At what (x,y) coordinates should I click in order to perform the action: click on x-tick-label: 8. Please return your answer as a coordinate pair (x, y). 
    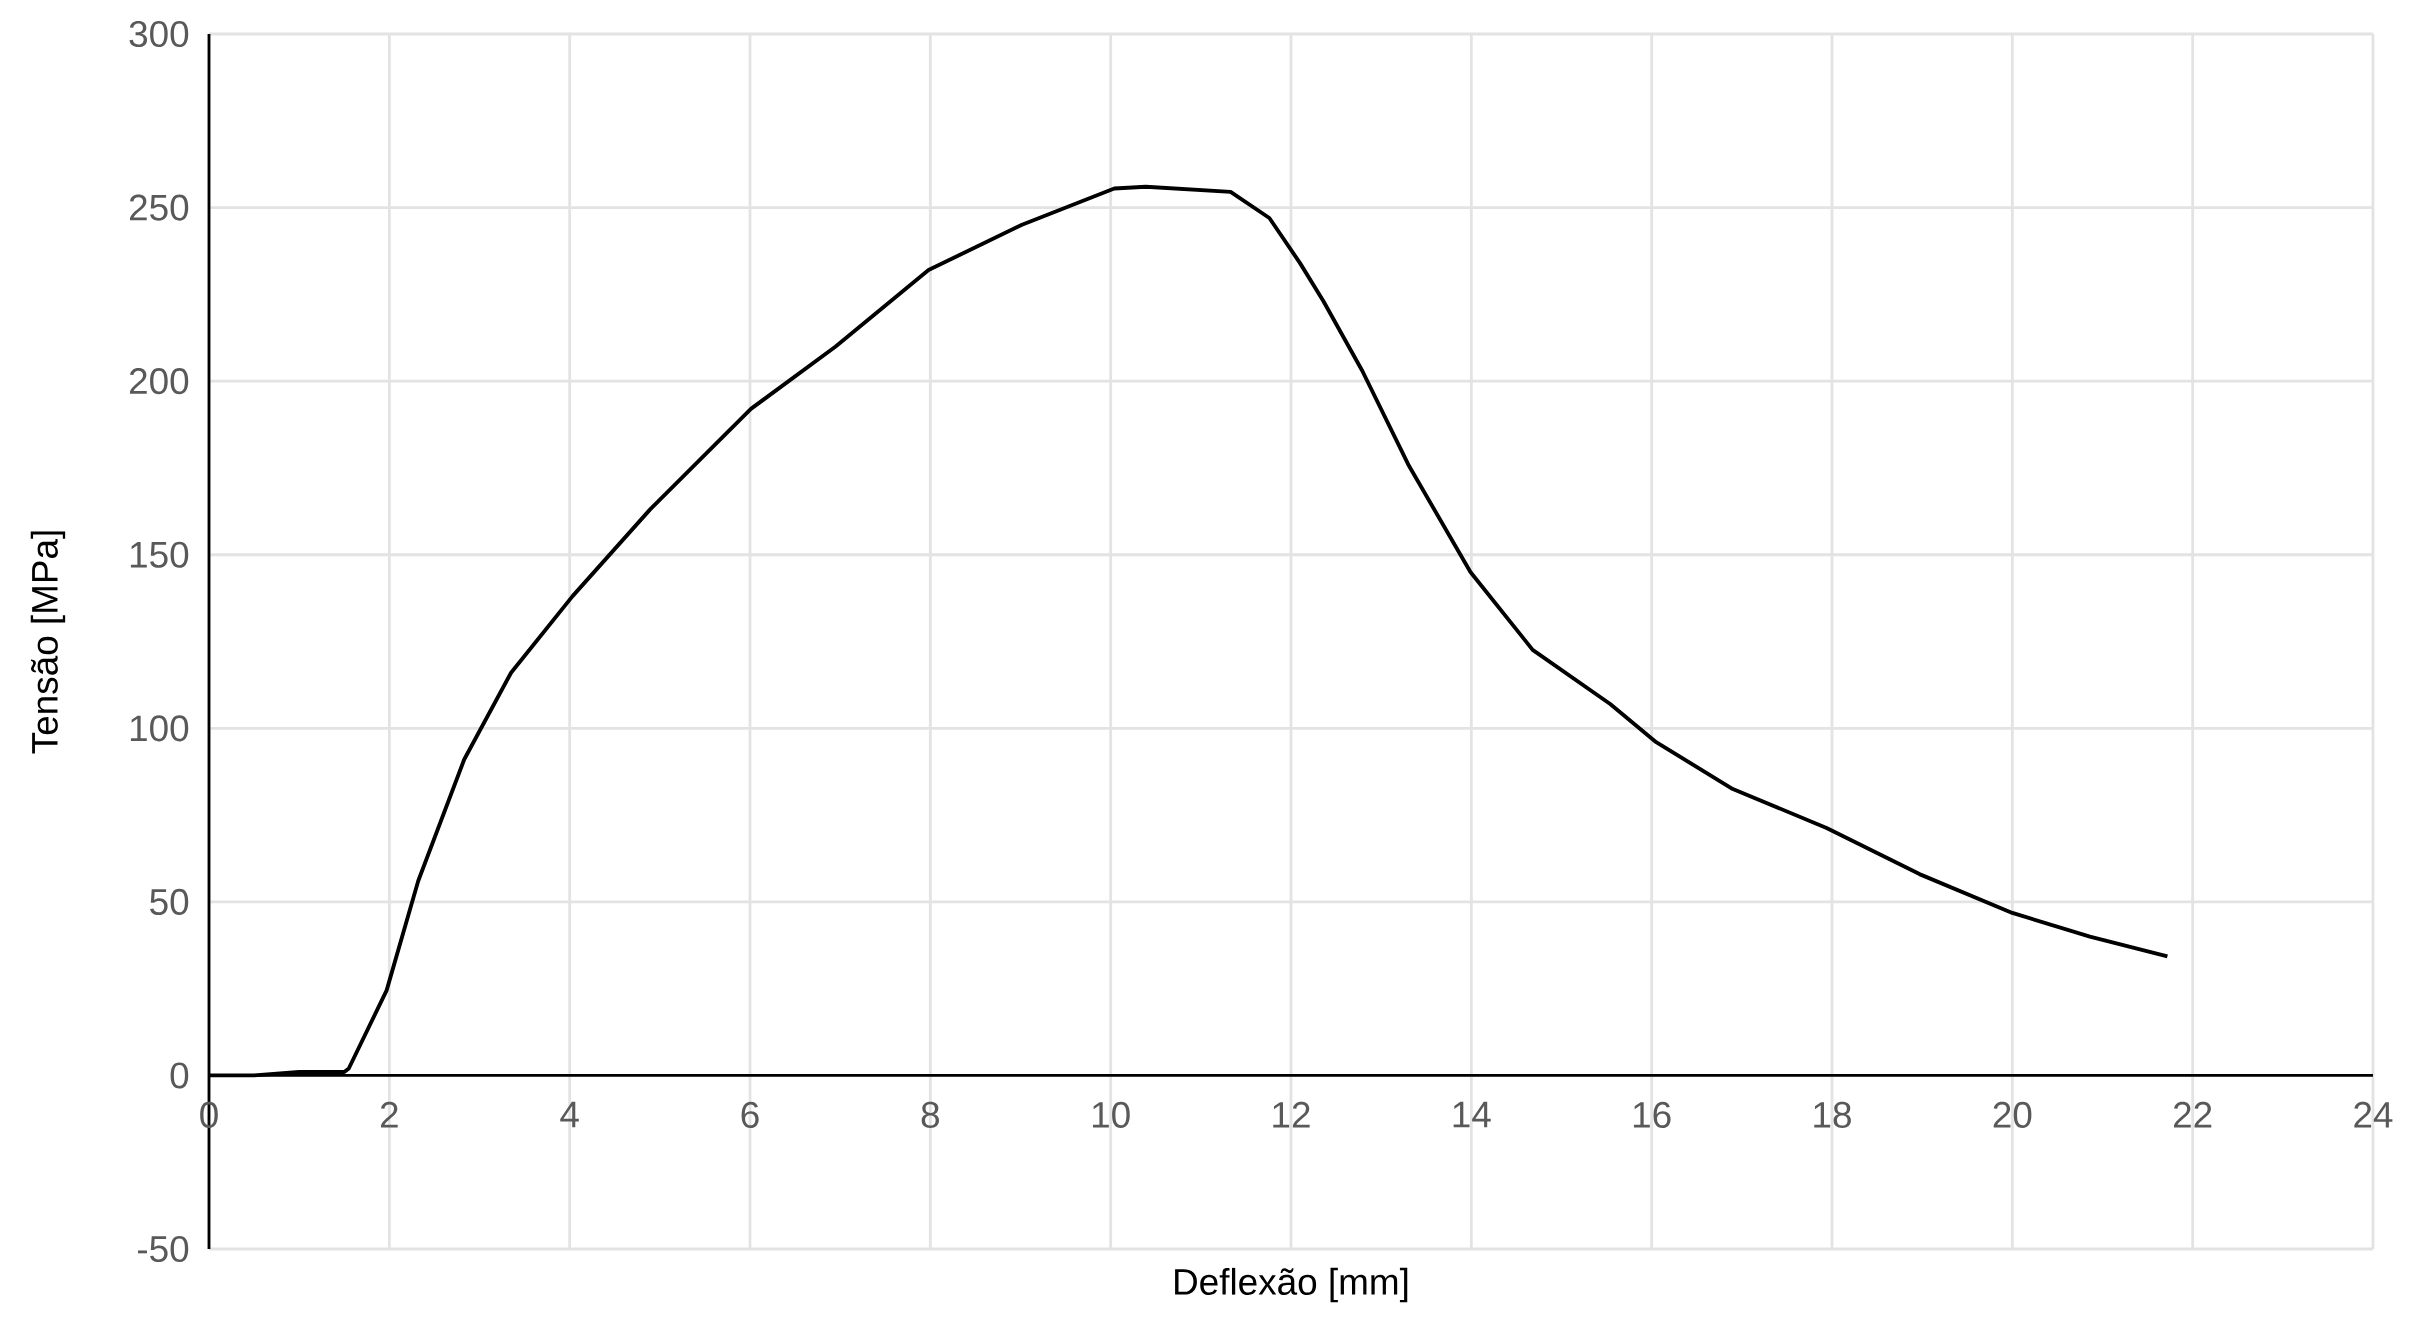
    Looking at the image, I should click on (930, 1114).